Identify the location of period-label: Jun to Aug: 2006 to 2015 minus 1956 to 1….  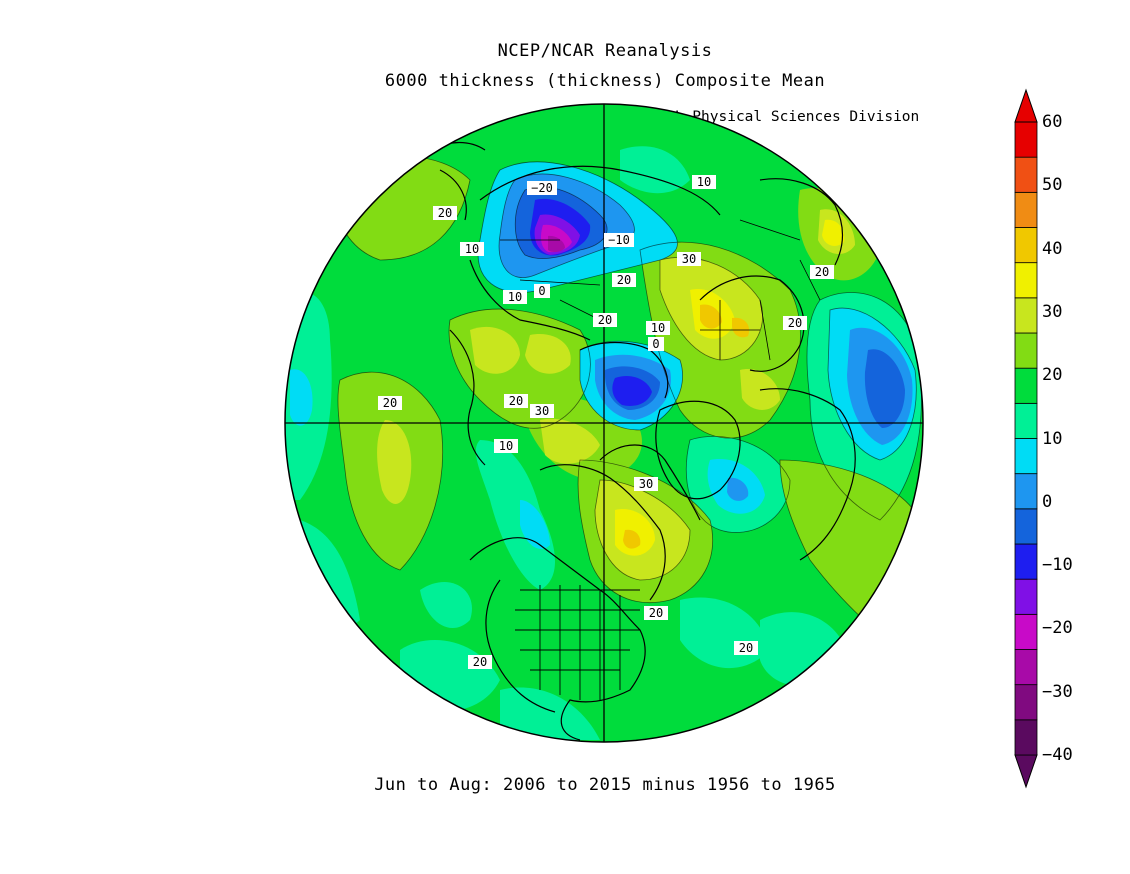
(605, 785).